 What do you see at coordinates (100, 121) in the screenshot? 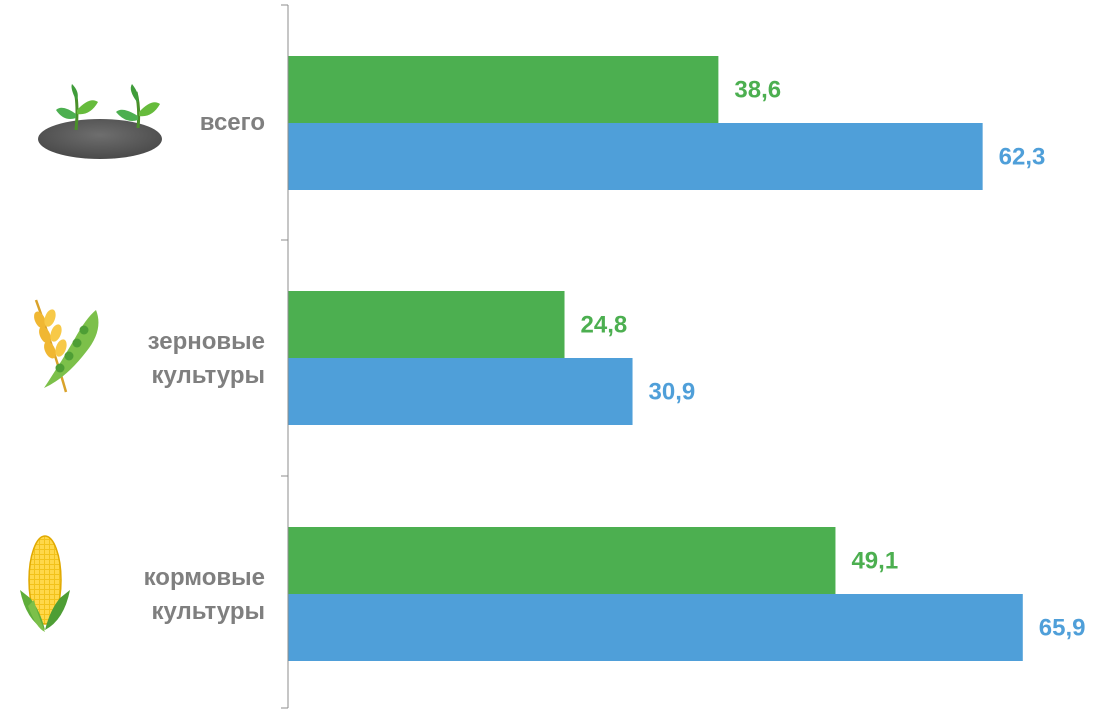
I see `sprouts-icon` at bounding box center [100, 121].